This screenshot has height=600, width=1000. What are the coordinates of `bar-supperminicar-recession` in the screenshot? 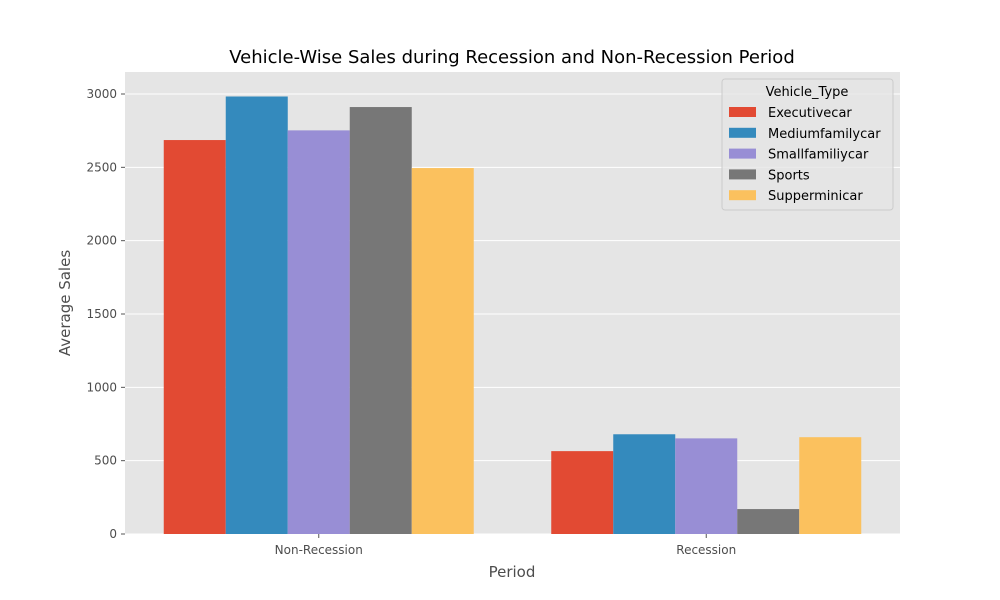 It's located at (830, 485).